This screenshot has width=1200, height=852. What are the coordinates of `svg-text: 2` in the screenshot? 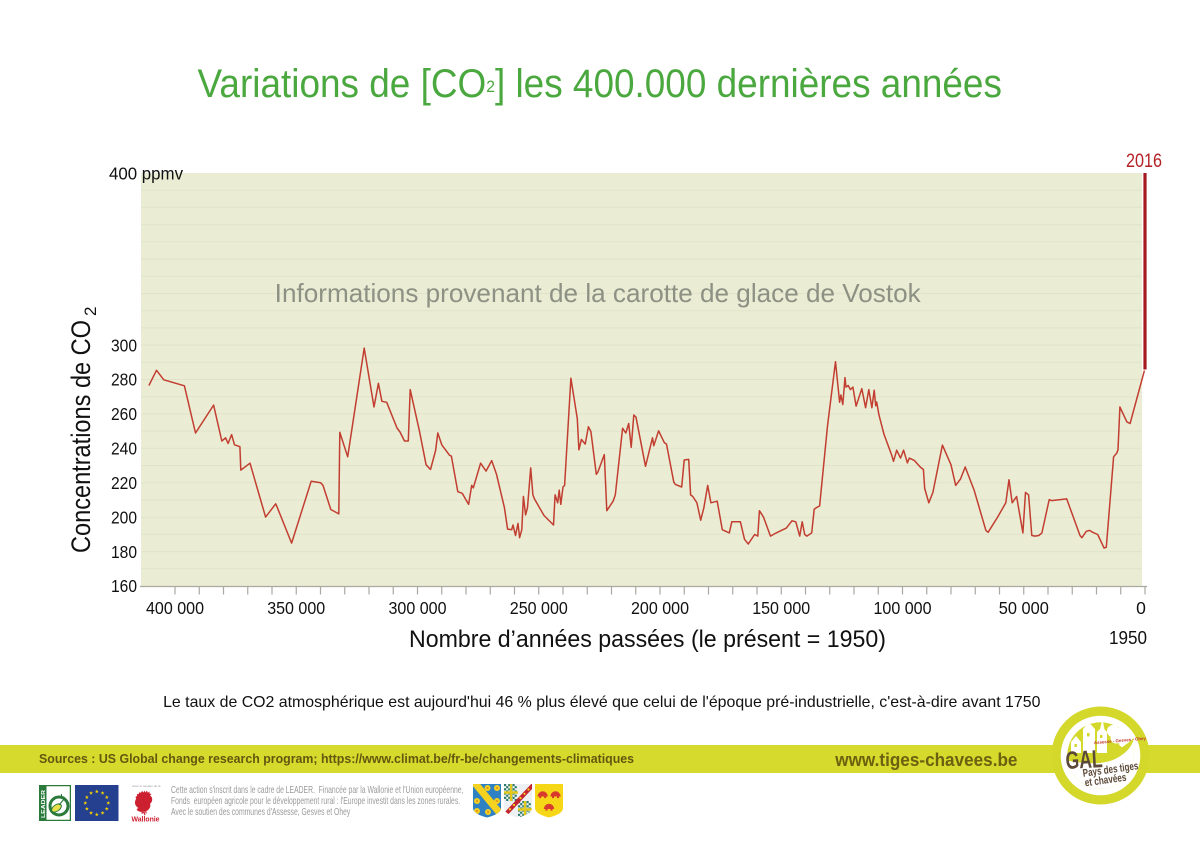 It's located at (90, 311).